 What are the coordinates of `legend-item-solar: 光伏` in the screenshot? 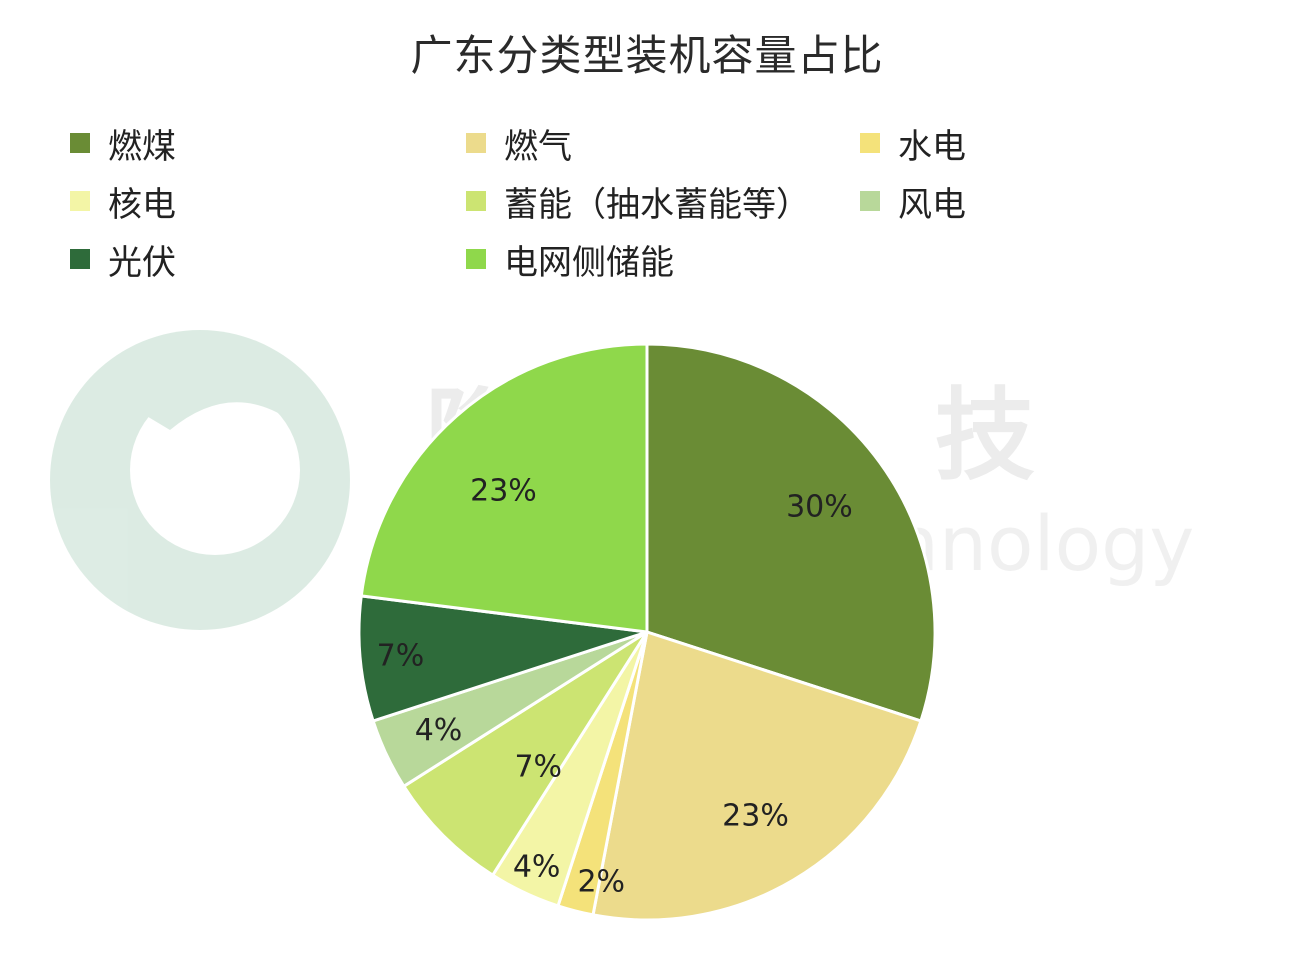 It's located at (123, 259).